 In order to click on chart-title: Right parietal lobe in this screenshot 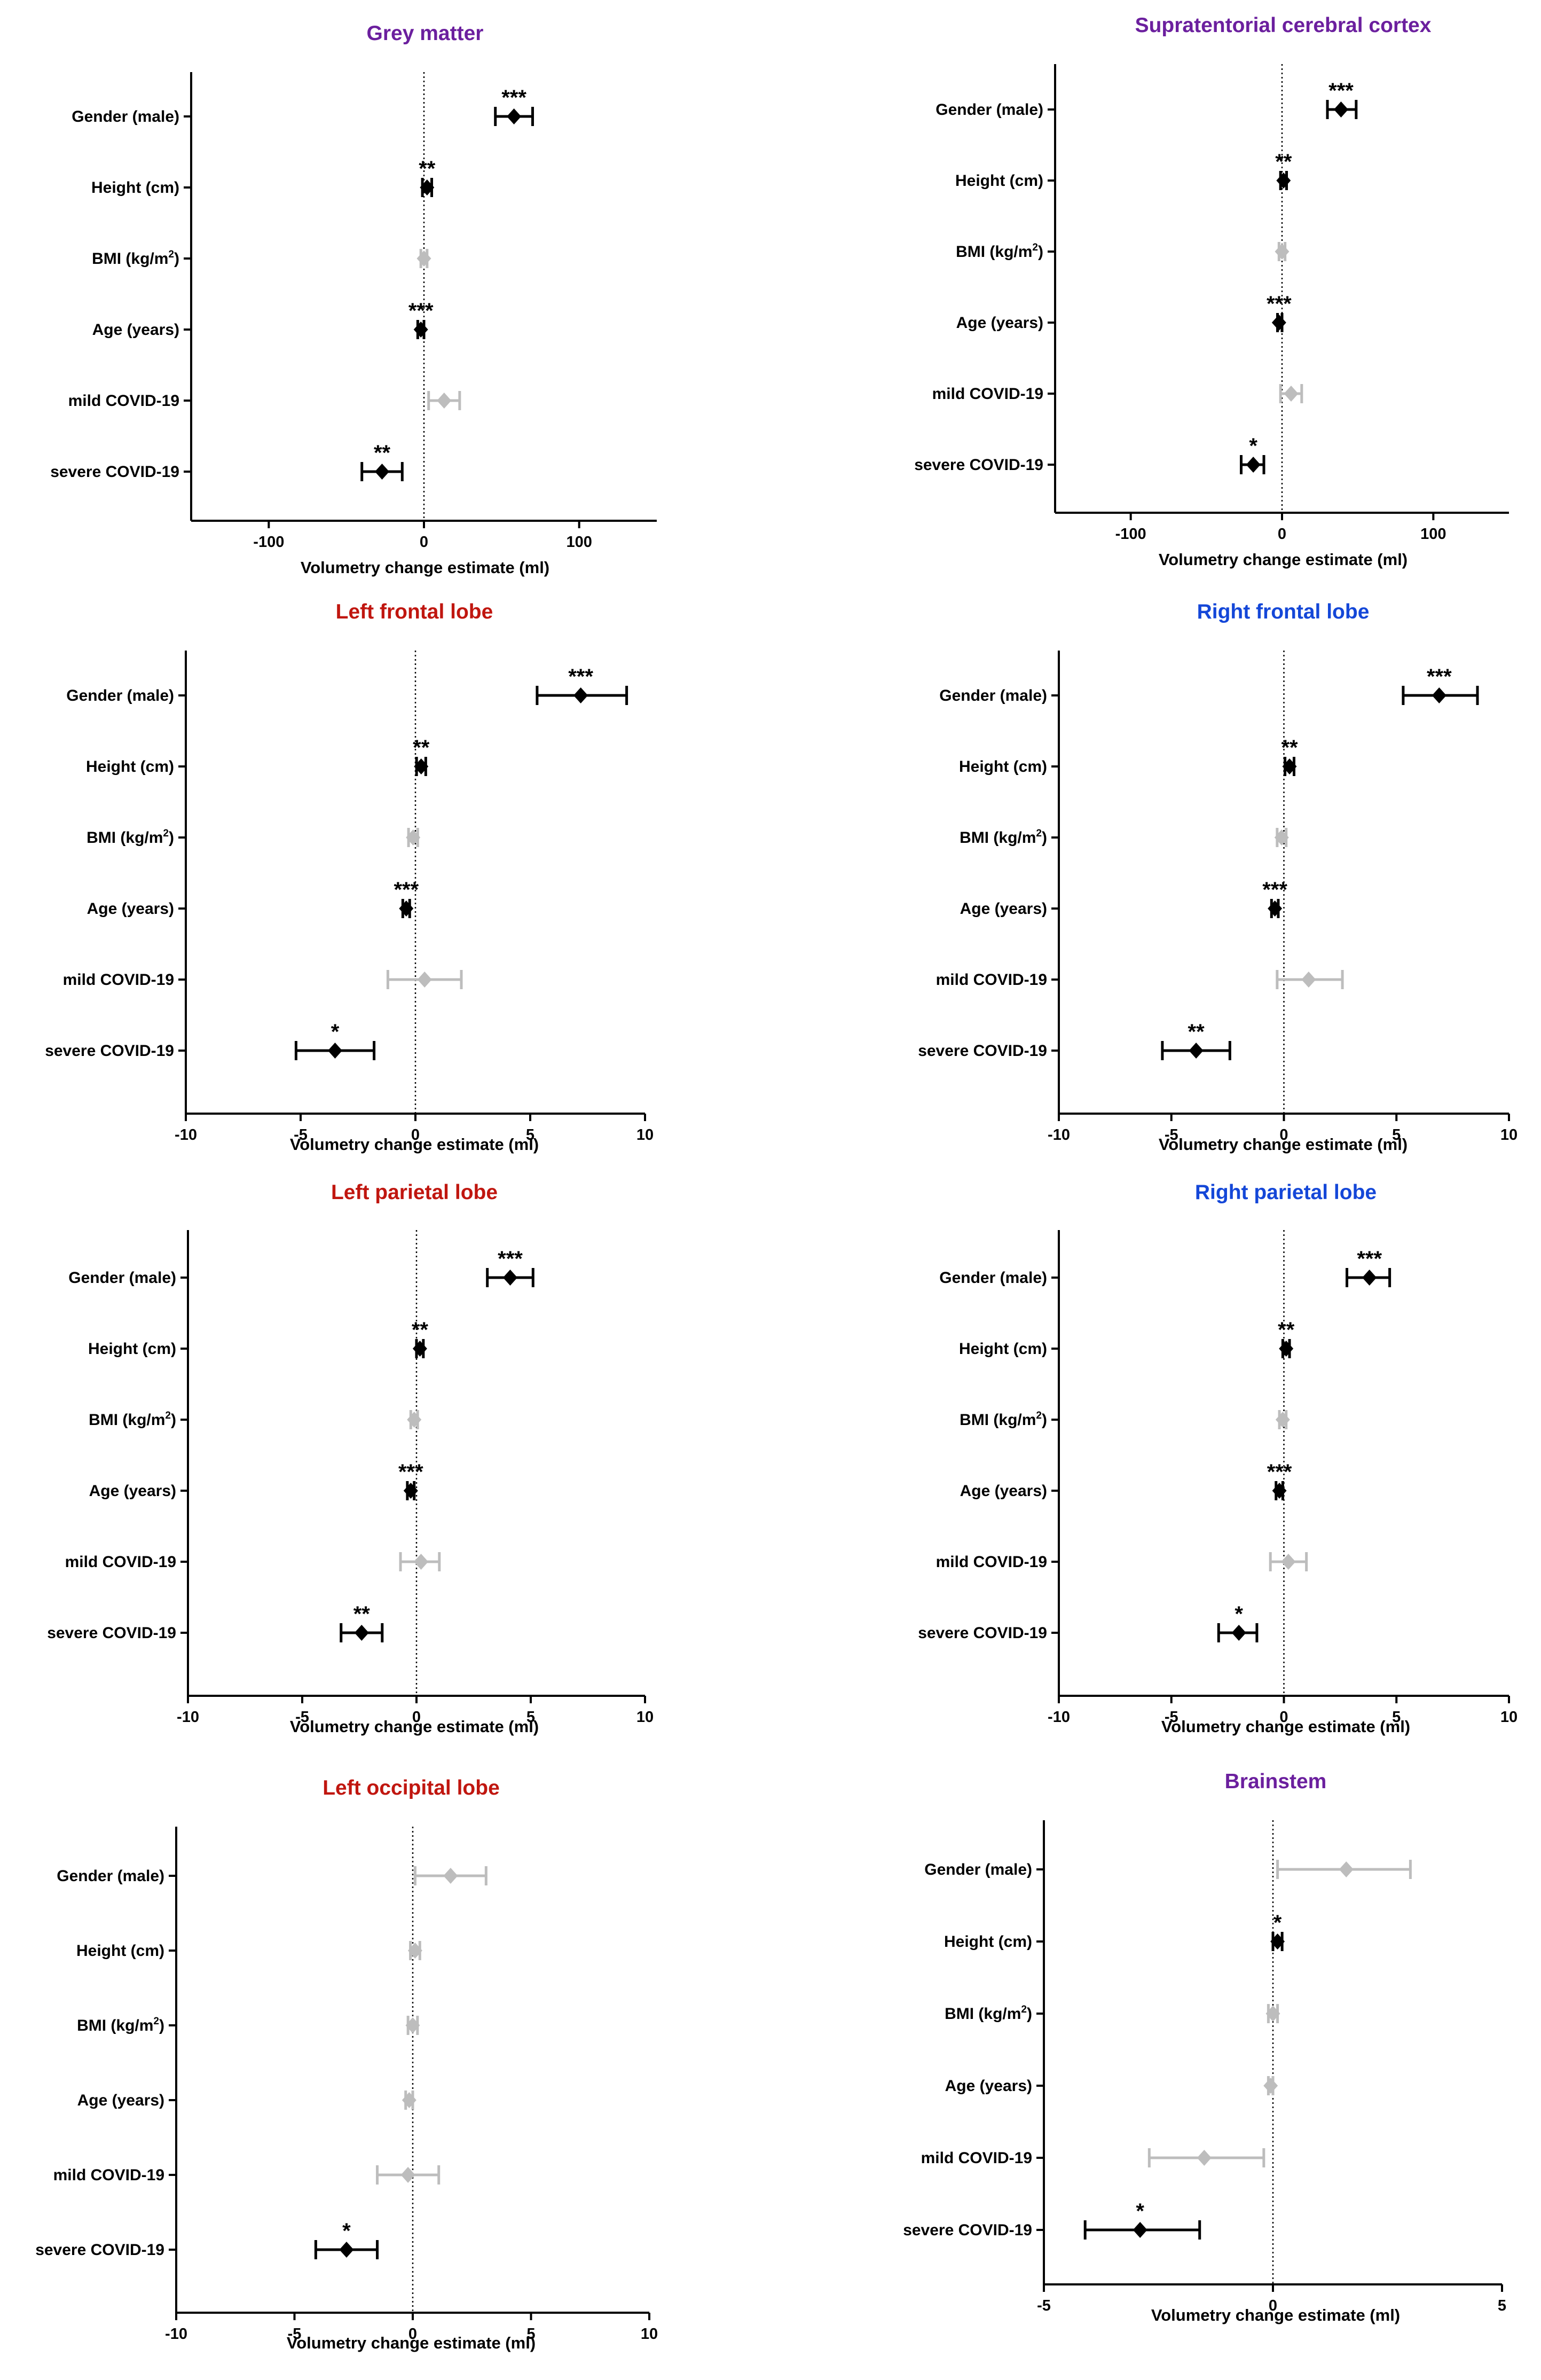, I will do `click(1286, 1192)`.